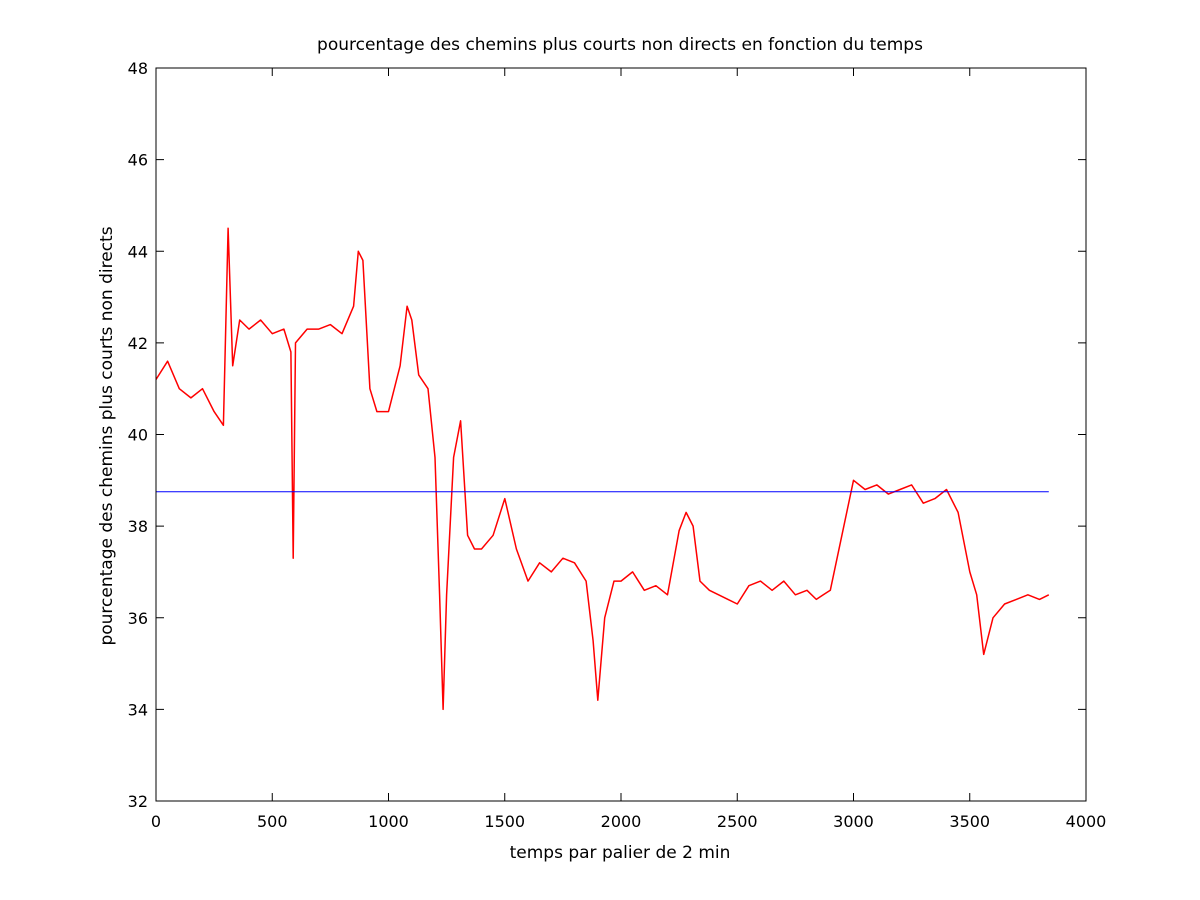  Describe the element at coordinates (620, 853) in the screenshot. I see `x-axis-label: temps par palier de 2 min` at that location.